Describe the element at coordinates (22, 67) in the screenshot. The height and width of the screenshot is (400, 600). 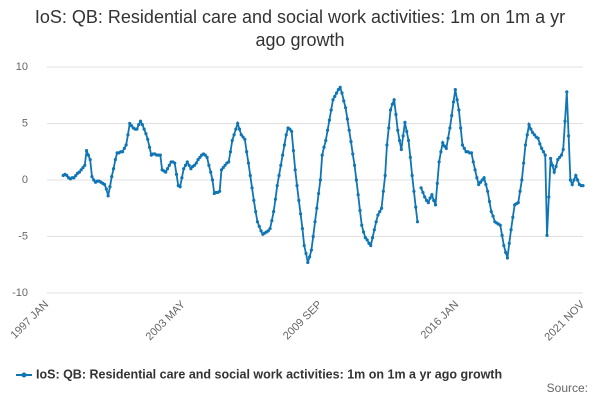
I see `y-tick-label: 10` at that location.